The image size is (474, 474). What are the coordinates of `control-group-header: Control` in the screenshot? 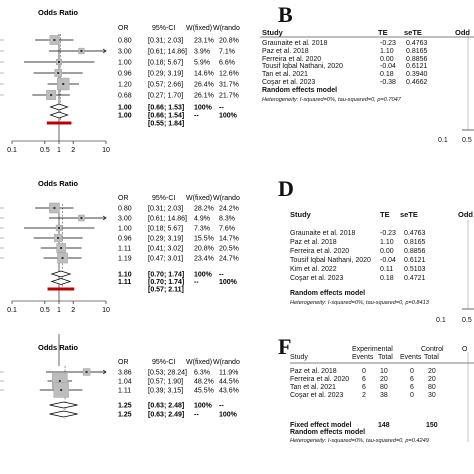 It's located at (432, 349).